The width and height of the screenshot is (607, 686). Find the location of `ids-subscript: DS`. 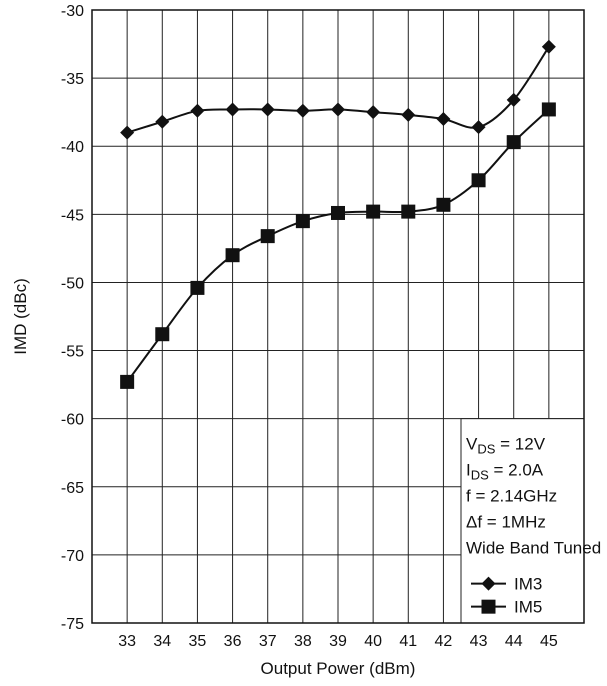

ids-subscript: DS is located at coordinates (480, 475).